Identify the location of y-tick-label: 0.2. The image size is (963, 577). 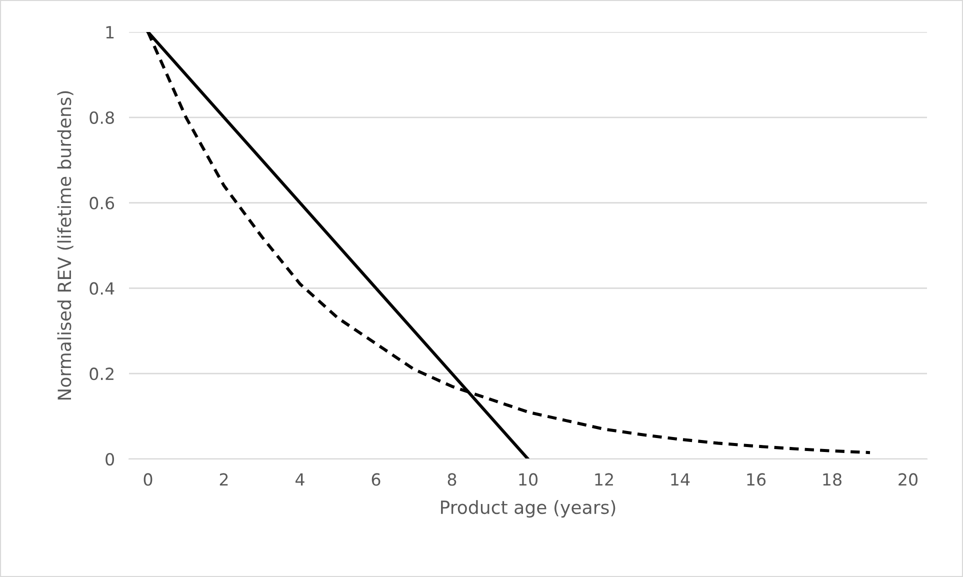
(102, 374).